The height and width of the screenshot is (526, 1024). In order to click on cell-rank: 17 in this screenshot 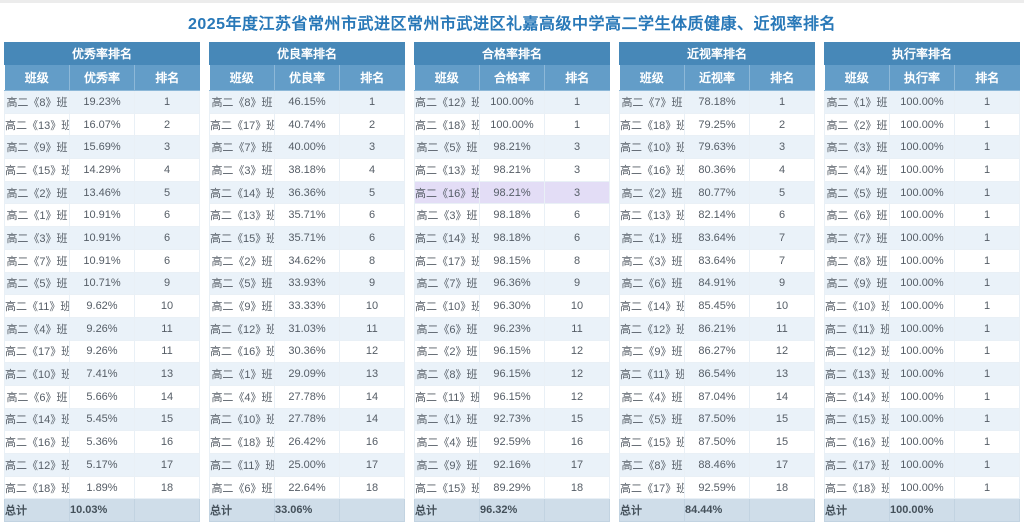, I will do `click(372, 465)`.